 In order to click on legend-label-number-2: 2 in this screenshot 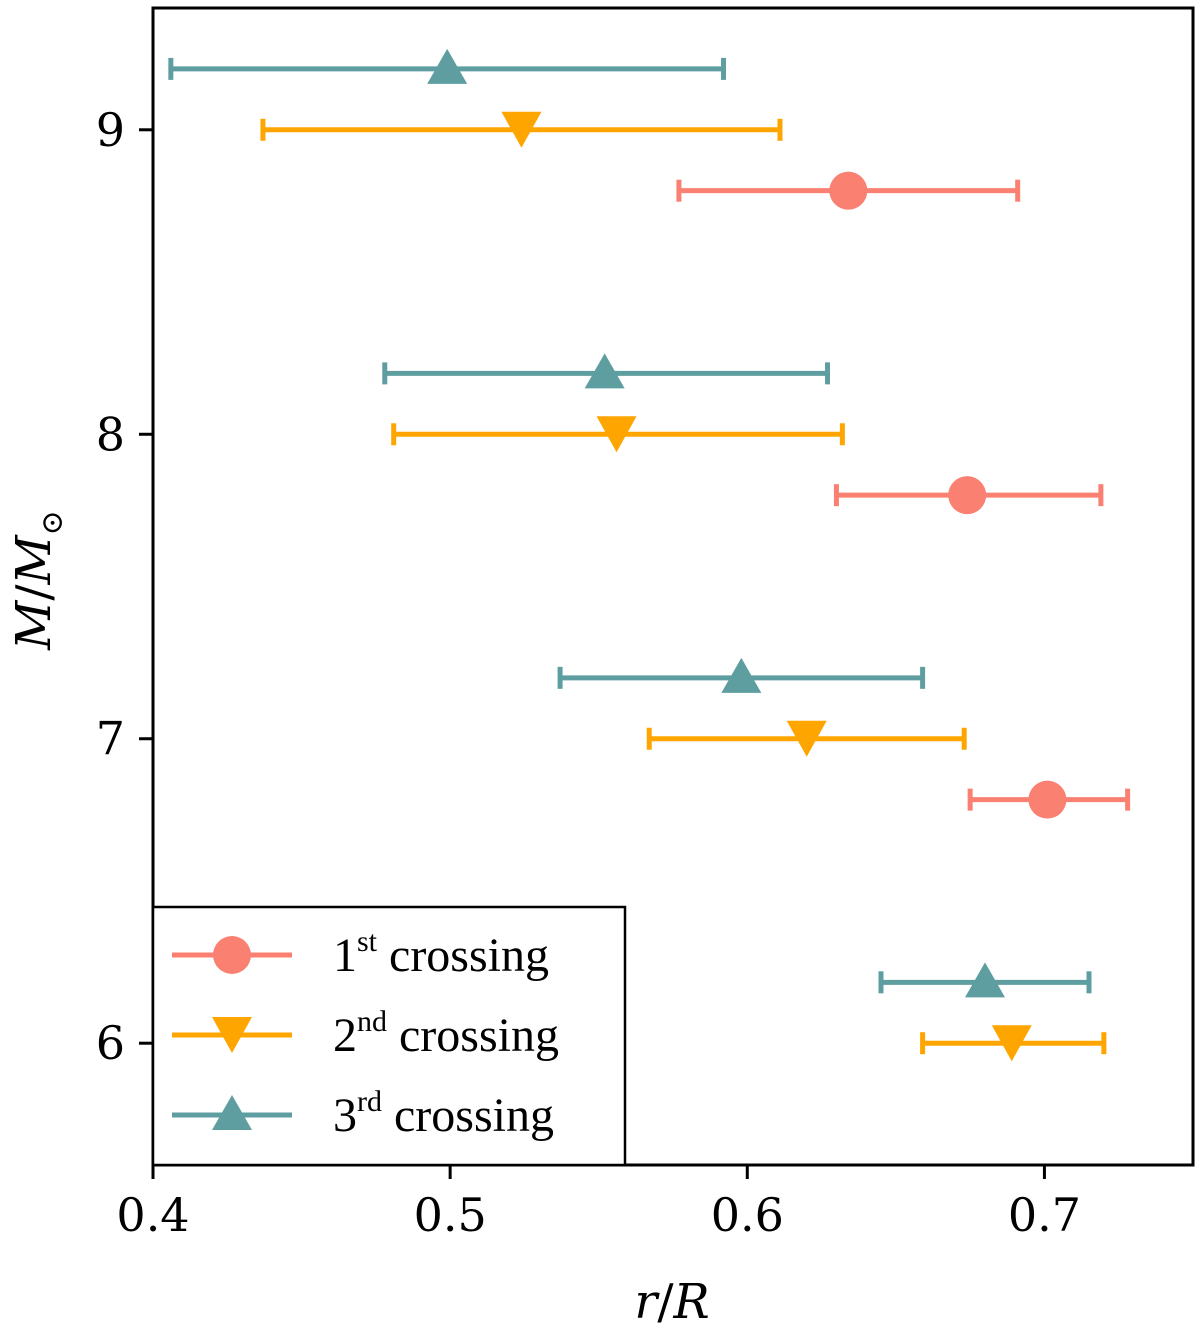, I will do `click(345, 1035)`.